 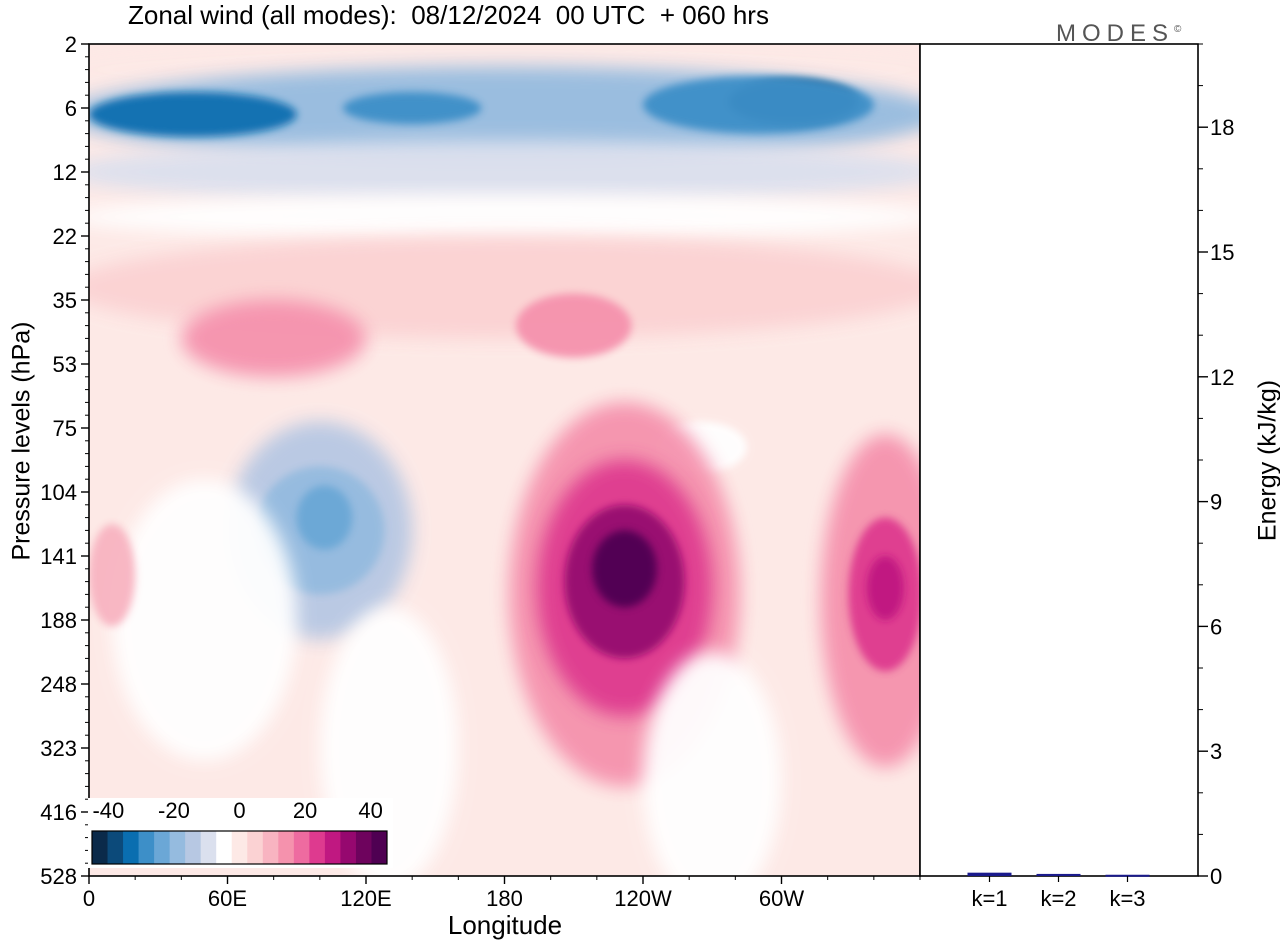 What do you see at coordinates (65, 236) in the screenshot?
I see `y-tick-label: 22` at bounding box center [65, 236].